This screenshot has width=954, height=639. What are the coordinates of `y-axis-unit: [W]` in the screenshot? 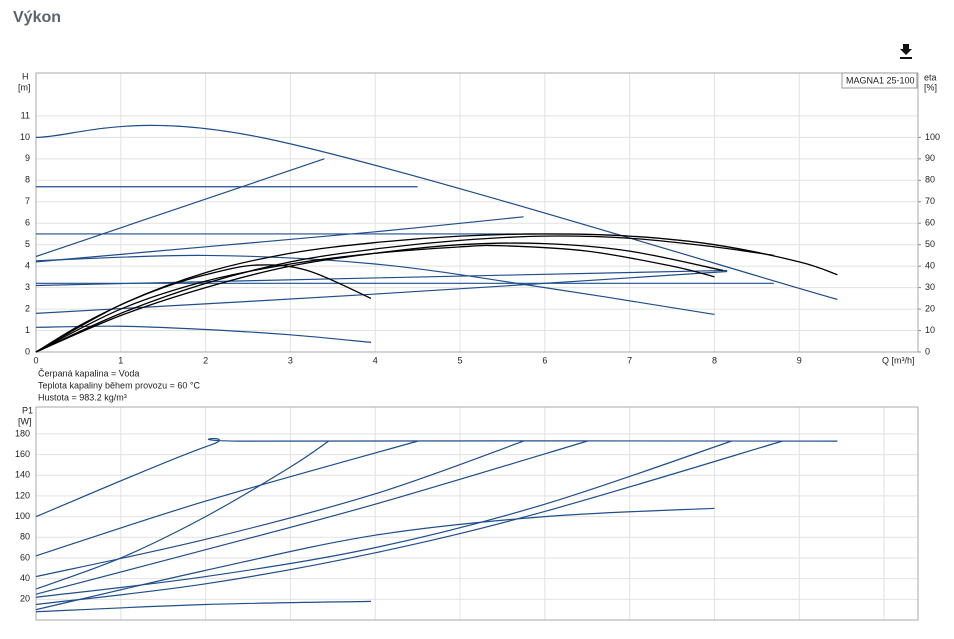 It's located at (25, 421).